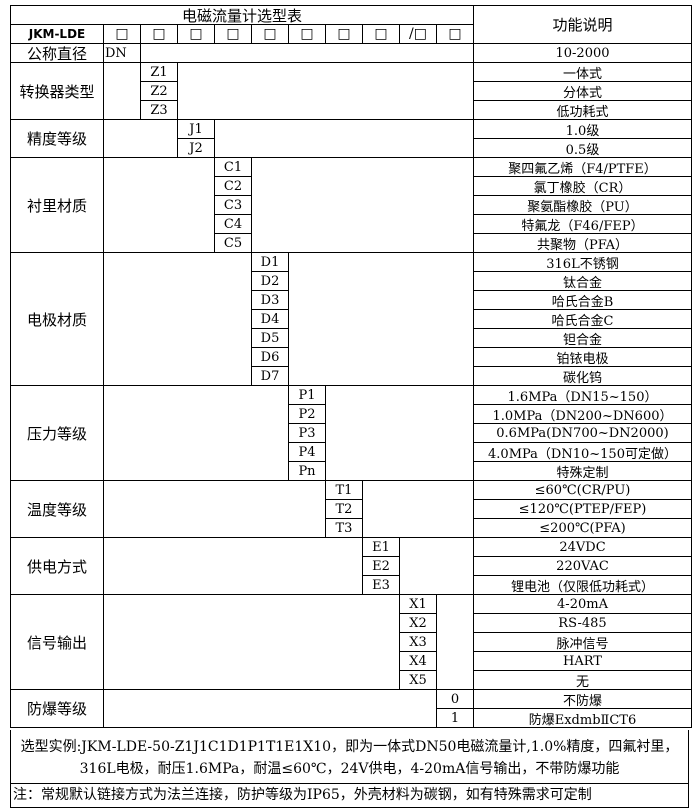 The height and width of the screenshot is (810, 700). What do you see at coordinates (270, 300) in the screenshot?
I see `option-code: D3` at bounding box center [270, 300].